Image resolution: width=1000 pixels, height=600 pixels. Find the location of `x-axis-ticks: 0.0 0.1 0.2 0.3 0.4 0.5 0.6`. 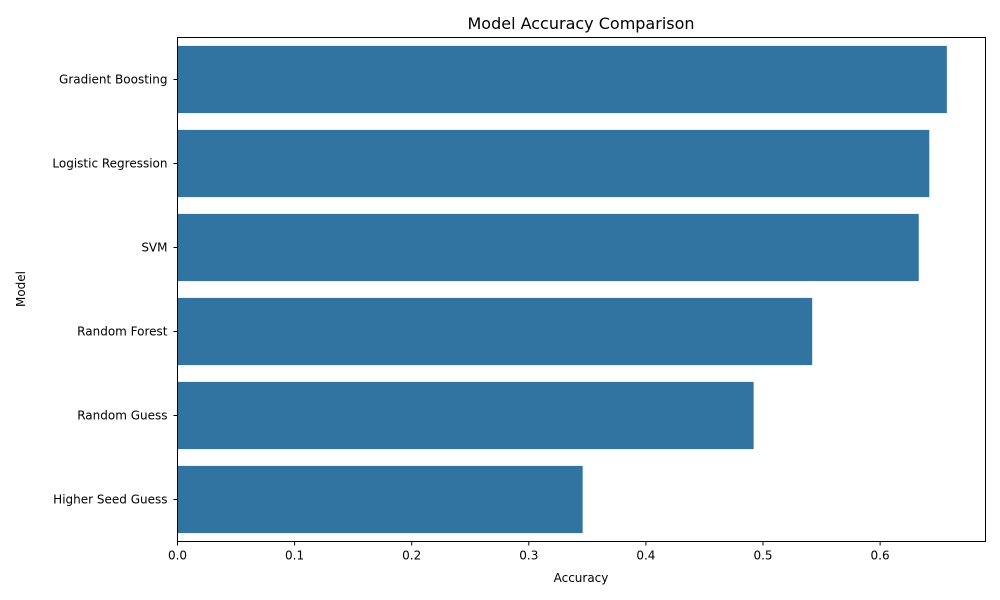

x-axis-ticks: 0.0 0.1 0.2 0.3 0.4 0.5 0.6 is located at coordinates (529, 552).